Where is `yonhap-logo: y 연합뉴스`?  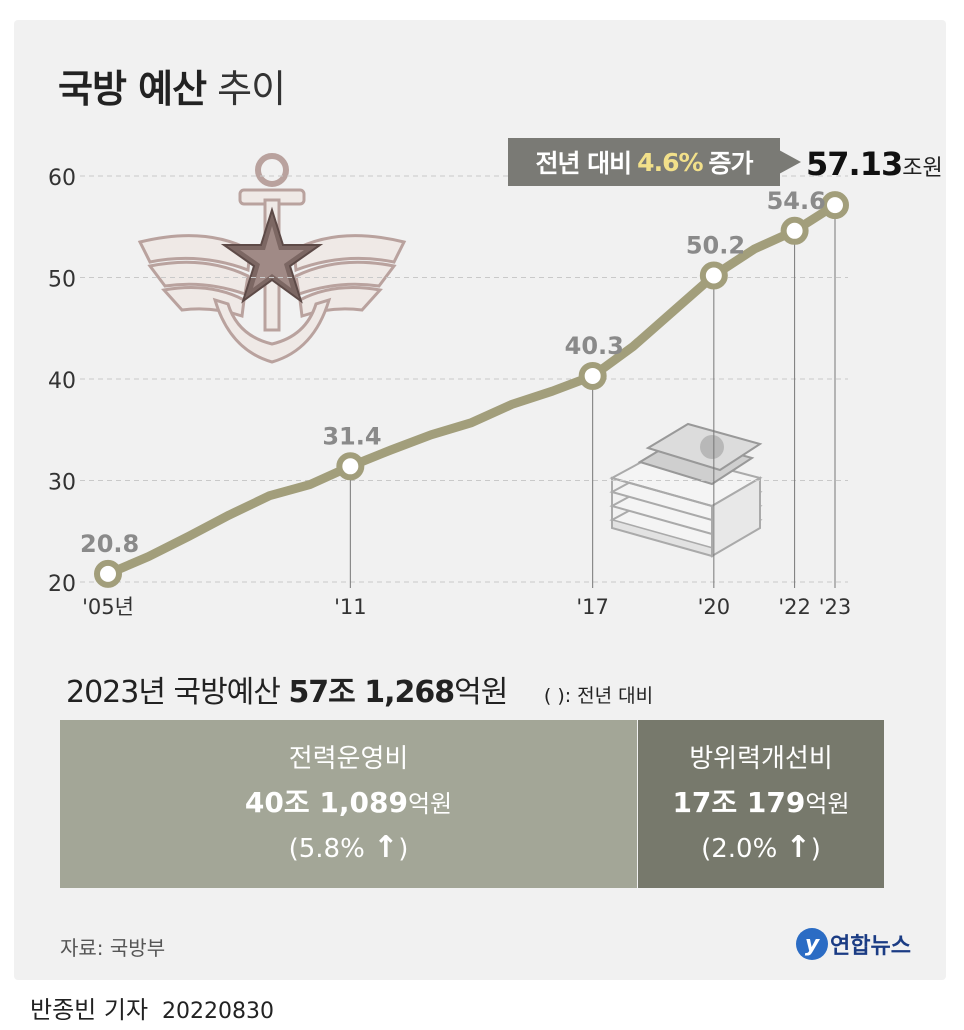
yonhap-logo: y 연합뉴스 is located at coordinates (853, 944).